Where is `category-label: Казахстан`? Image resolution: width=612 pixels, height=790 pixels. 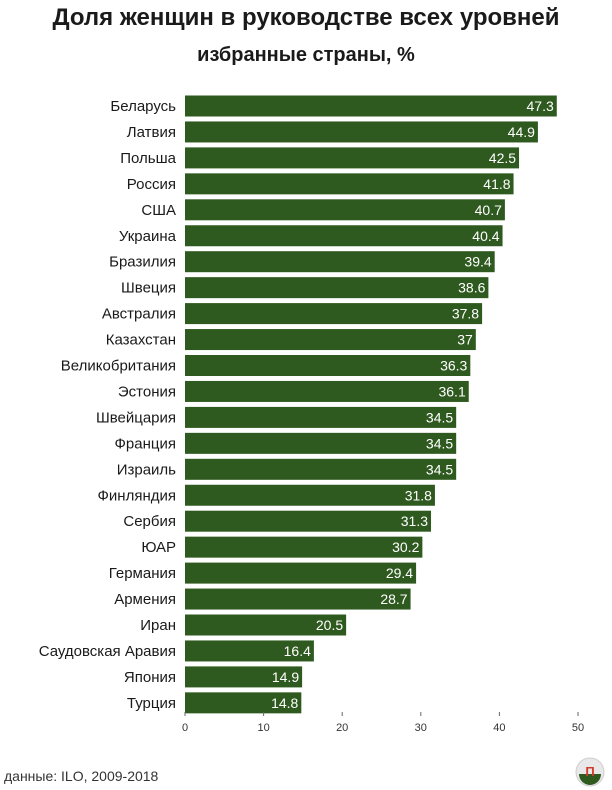 category-label: Казахстан is located at coordinates (141, 340).